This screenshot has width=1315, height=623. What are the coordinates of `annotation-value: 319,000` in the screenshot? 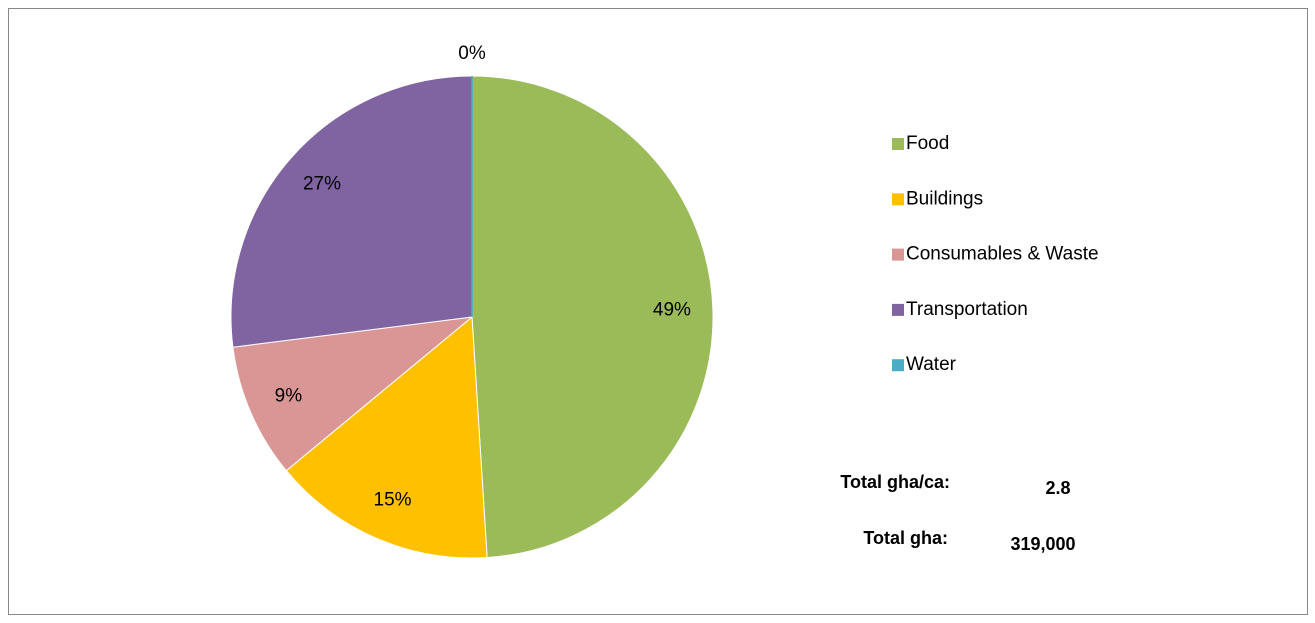 It's located at (1042, 544).